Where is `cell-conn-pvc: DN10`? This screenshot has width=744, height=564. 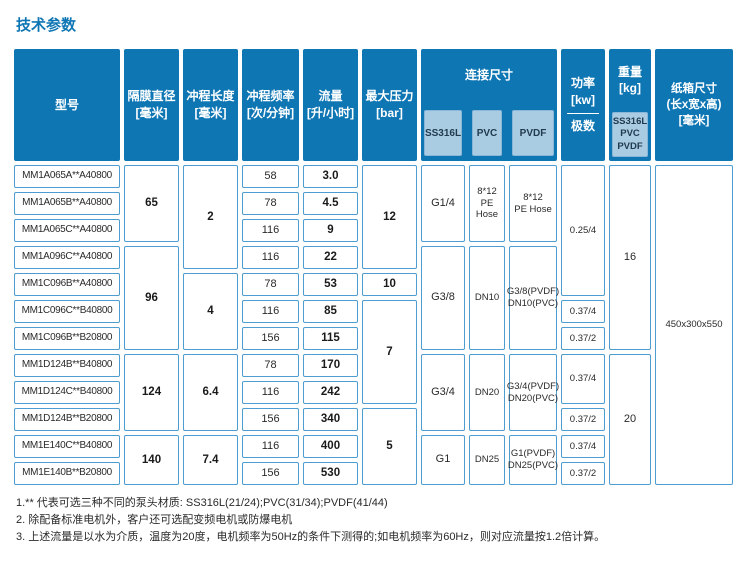 cell-conn-pvc: DN10 is located at coordinates (487, 298).